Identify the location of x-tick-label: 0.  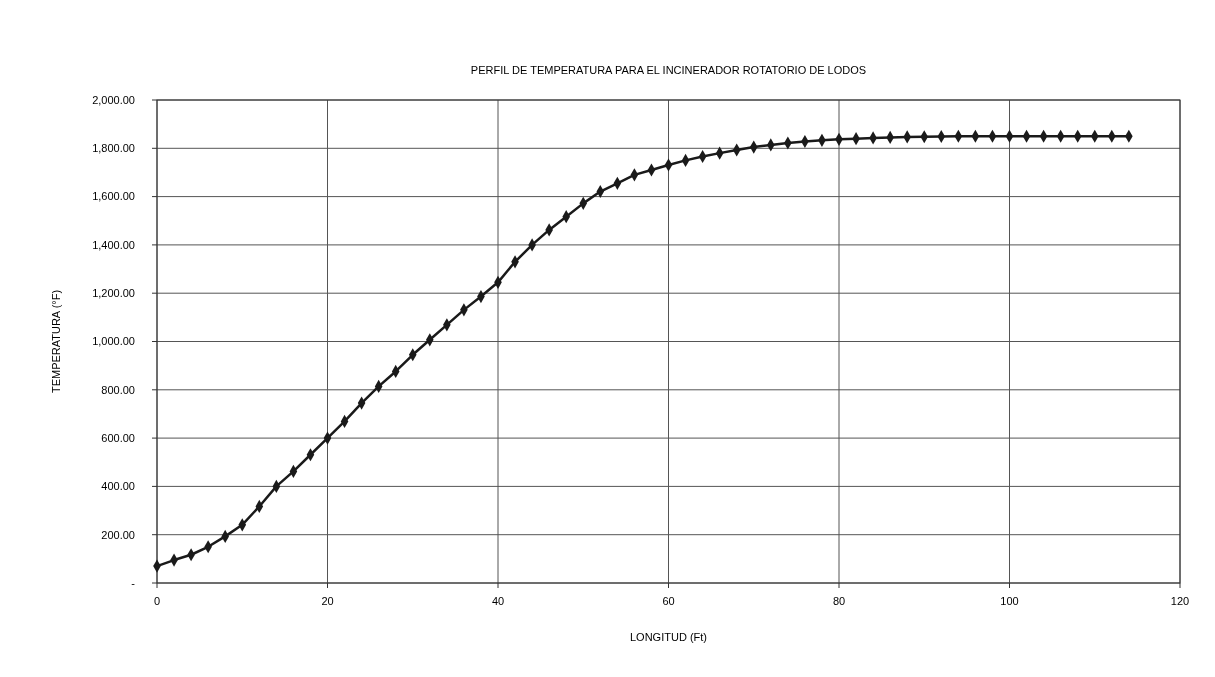
(157, 601).